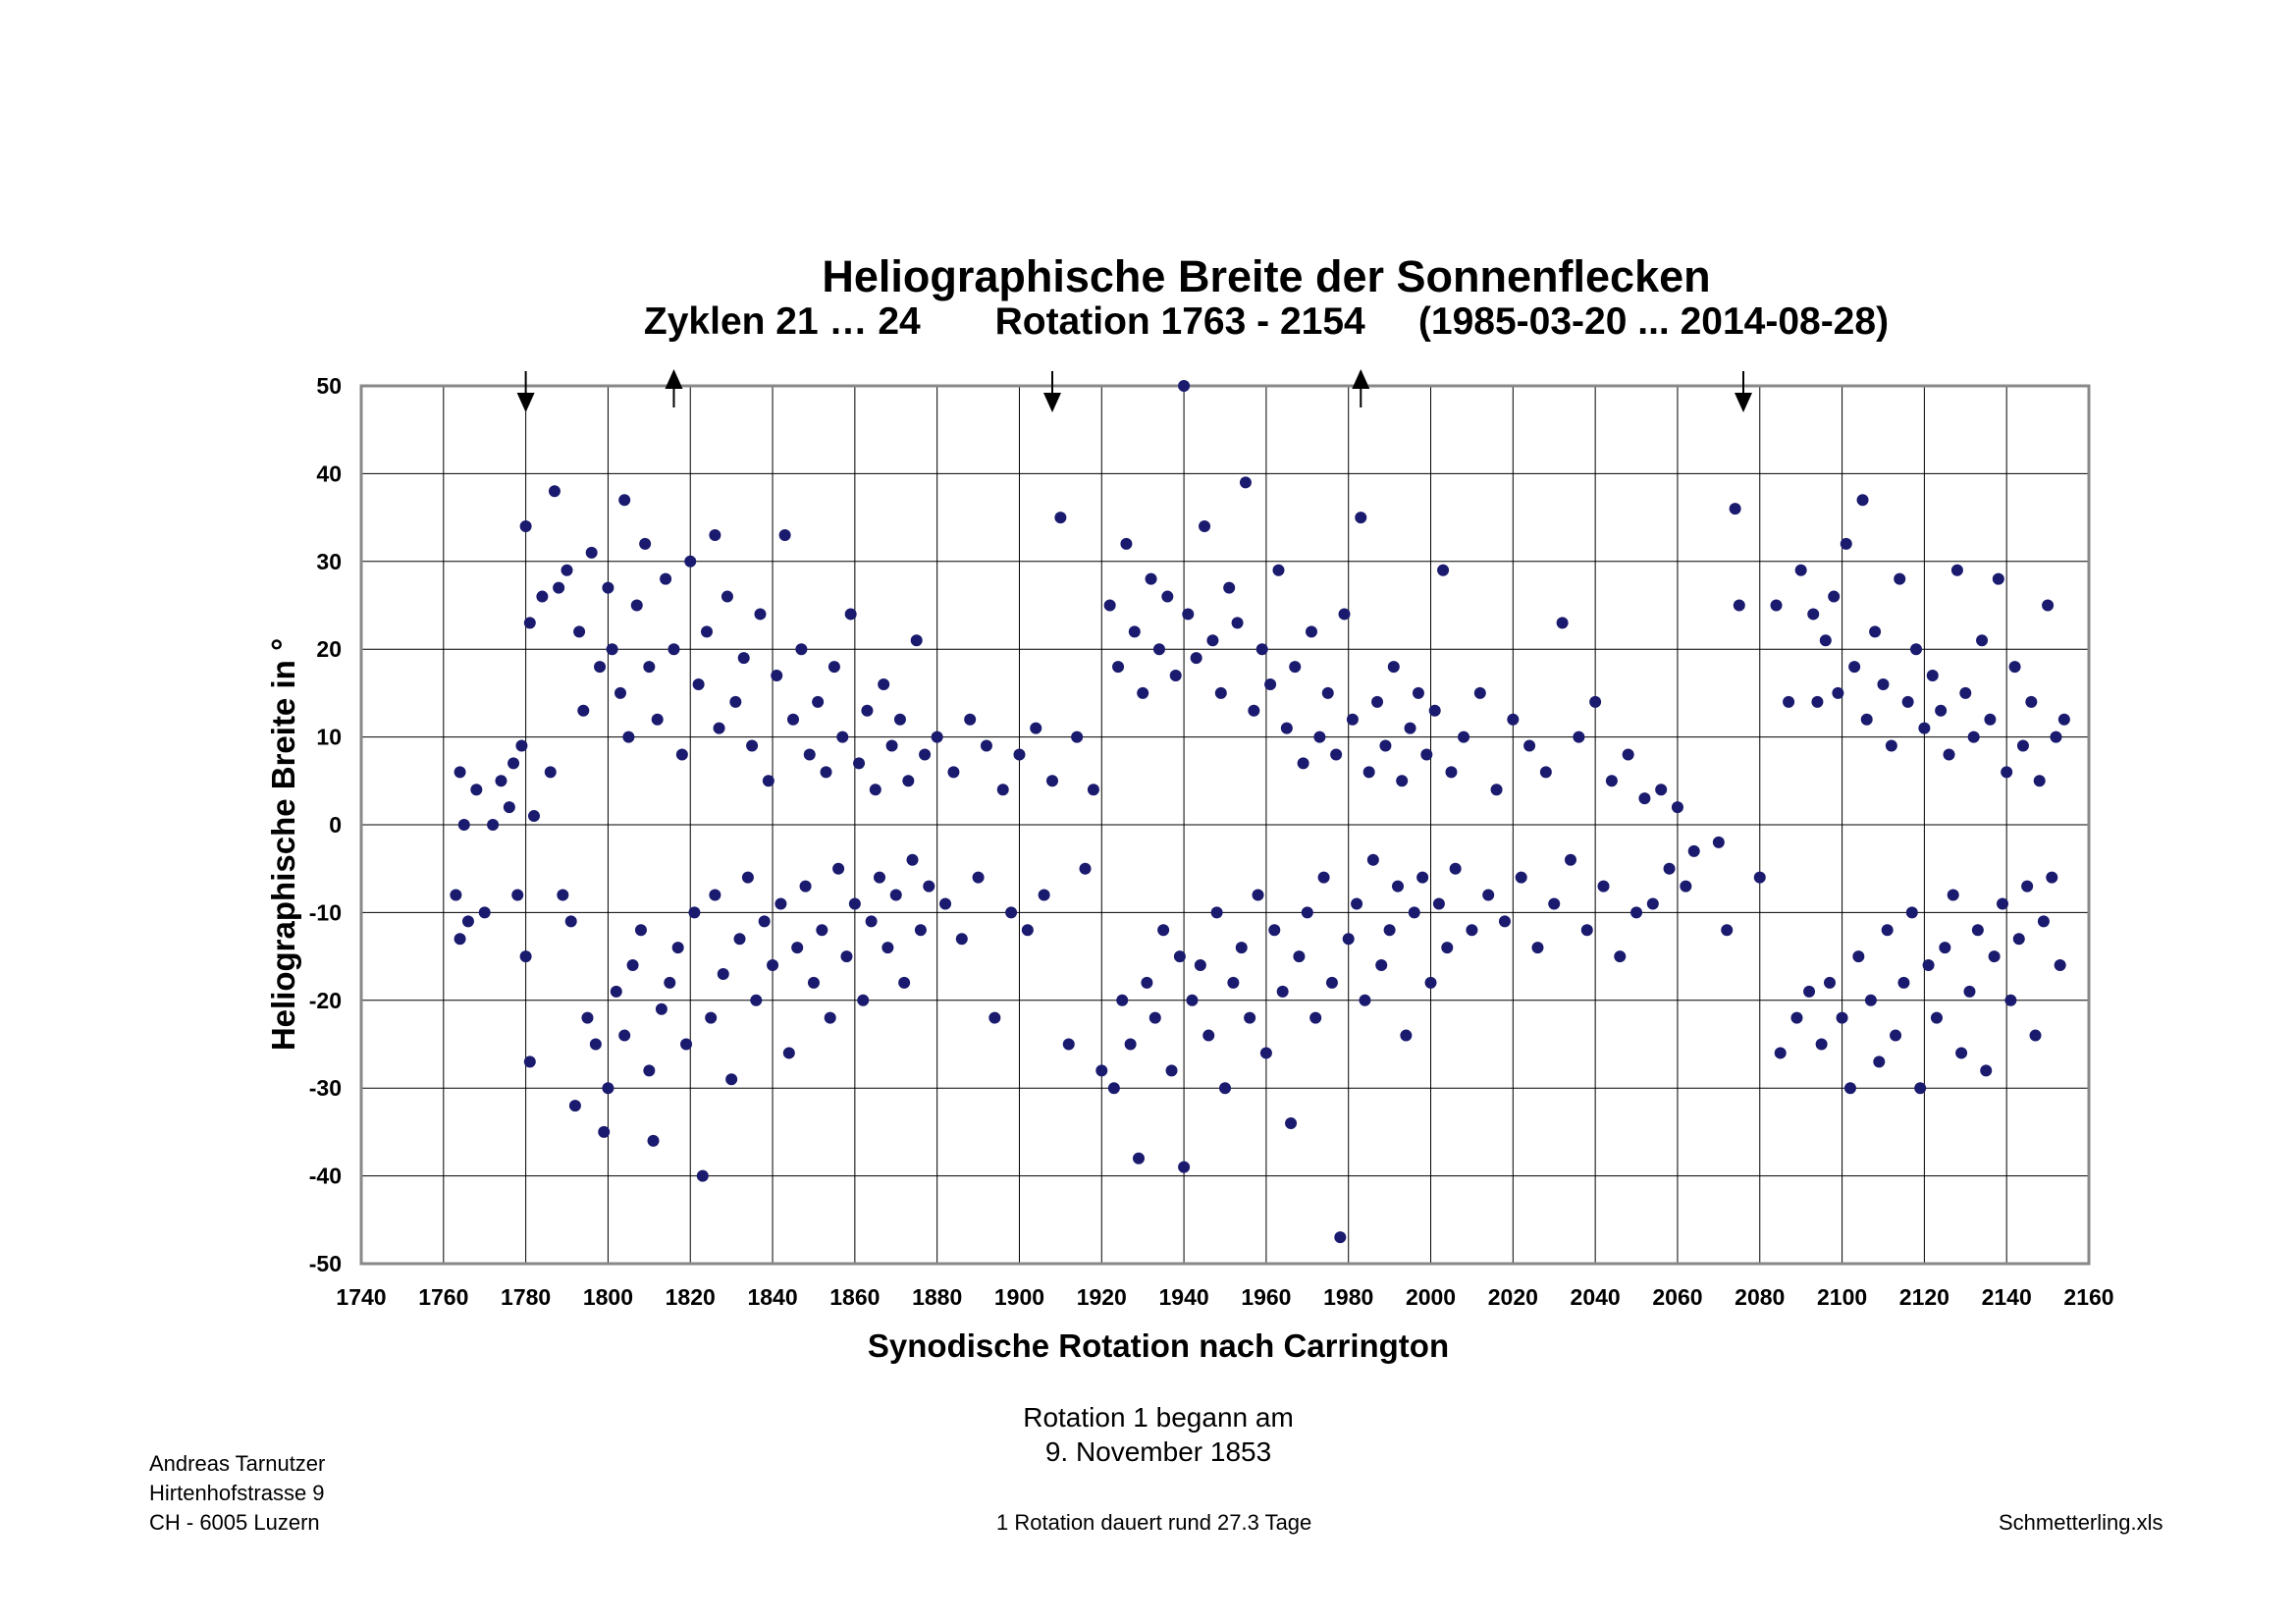 This screenshot has height=1624, width=2296. What do you see at coordinates (1677, 1297) in the screenshot?
I see `x-tick-label: 2060` at bounding box center [1677, 1297].